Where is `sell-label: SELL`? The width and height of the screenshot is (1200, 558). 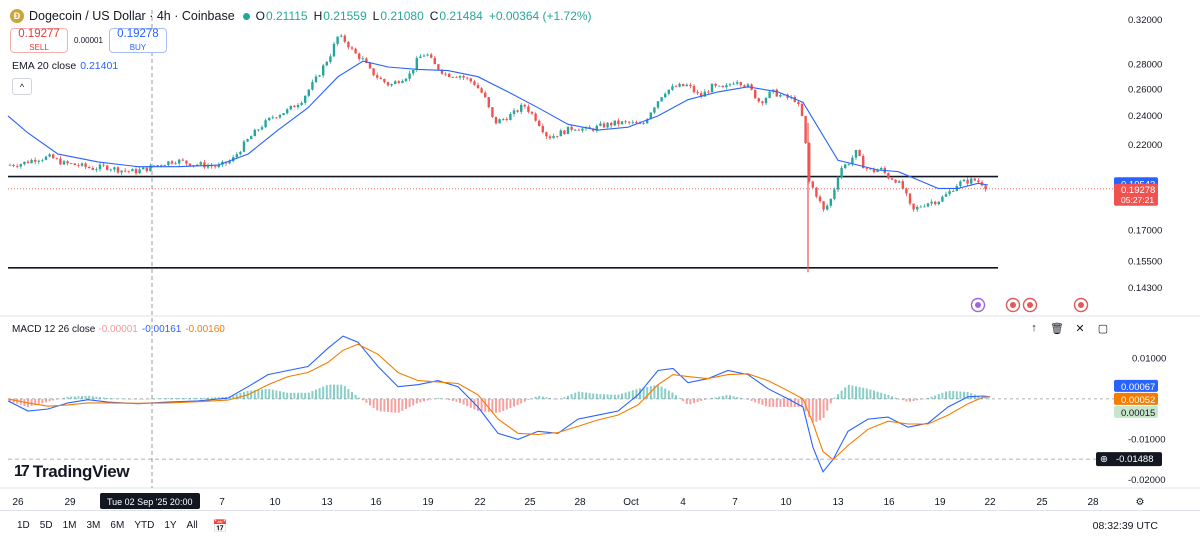
sell-label: SELL is located at coordinates (39, 47).